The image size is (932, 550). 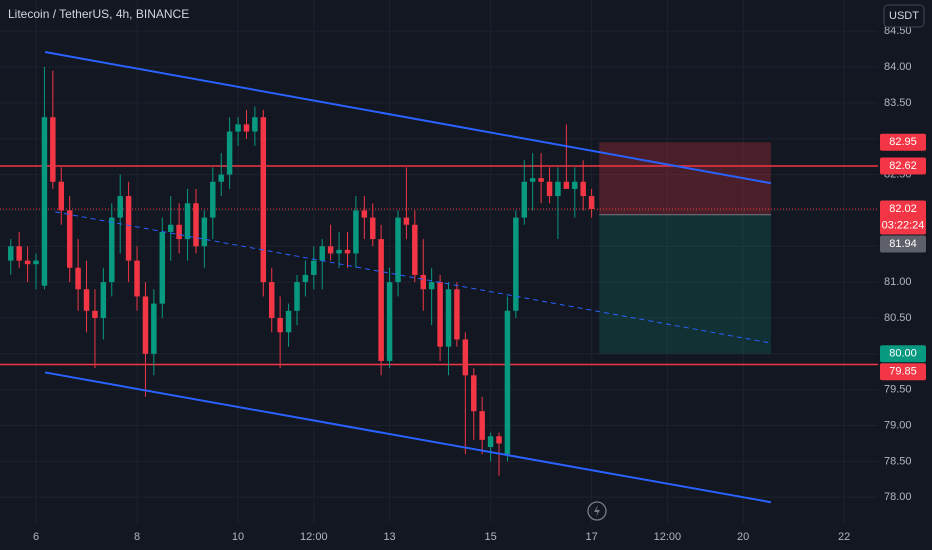 I want to click on price-tag-label: 80.00, so click(x=903, y=354).